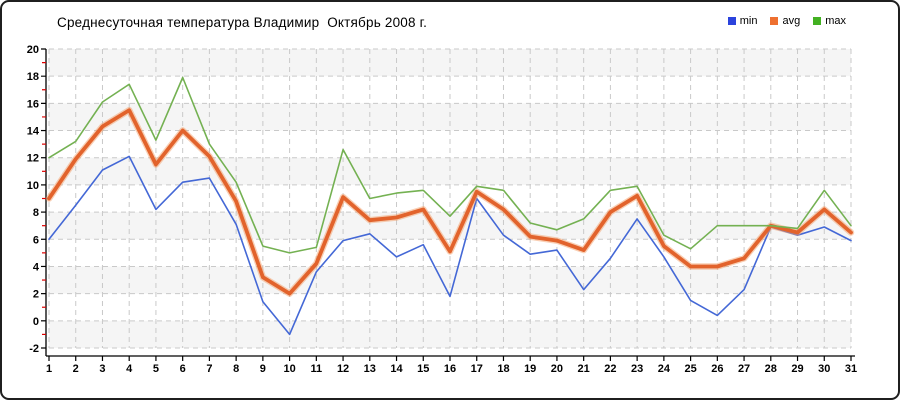 This screenshot has height=400, width=900. Describe the element at coordinates (370, 369) in the screenshot. I see `x-tick-label: 13` at that location.